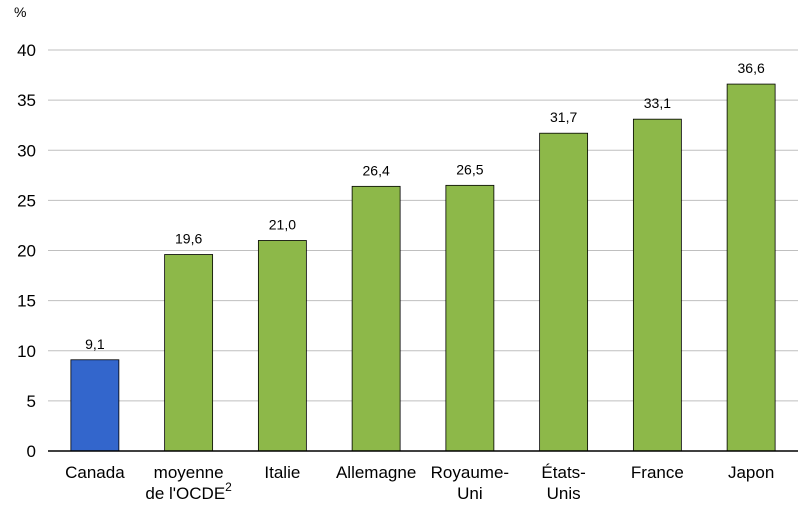  I want to click on data-label: 36,6, so click(751, 68).